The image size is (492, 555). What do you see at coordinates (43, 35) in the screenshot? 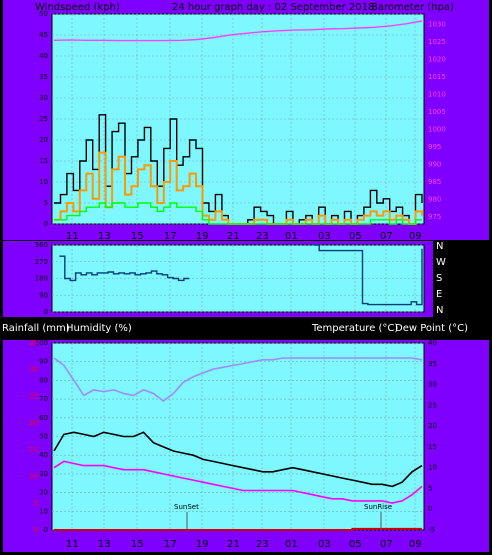
I see `y-left-tick-label: 45` at bounding box center [43, 35].